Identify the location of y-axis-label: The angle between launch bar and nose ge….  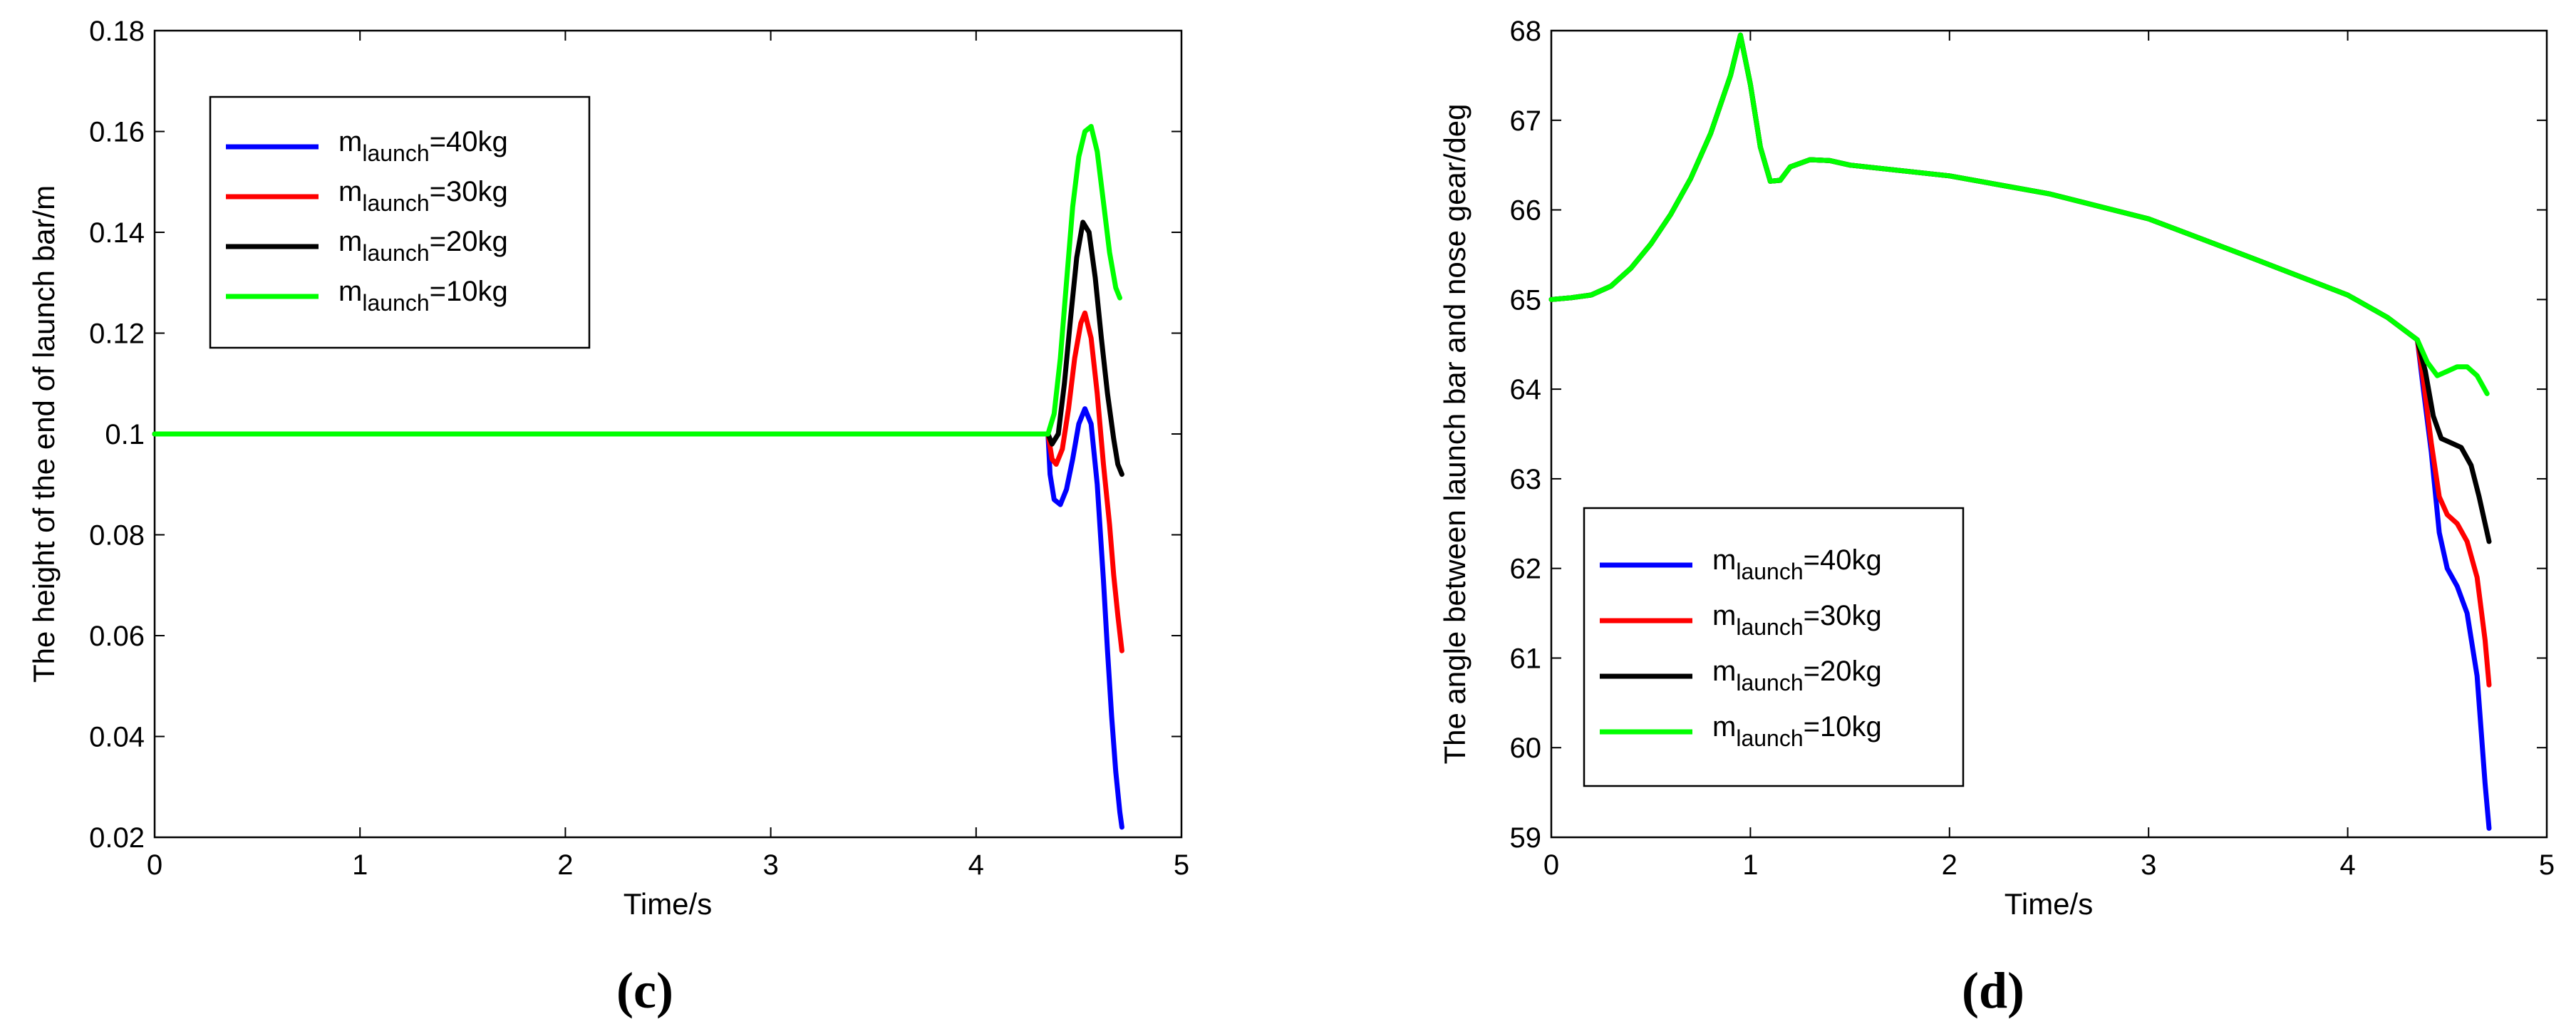
(1454, 433).